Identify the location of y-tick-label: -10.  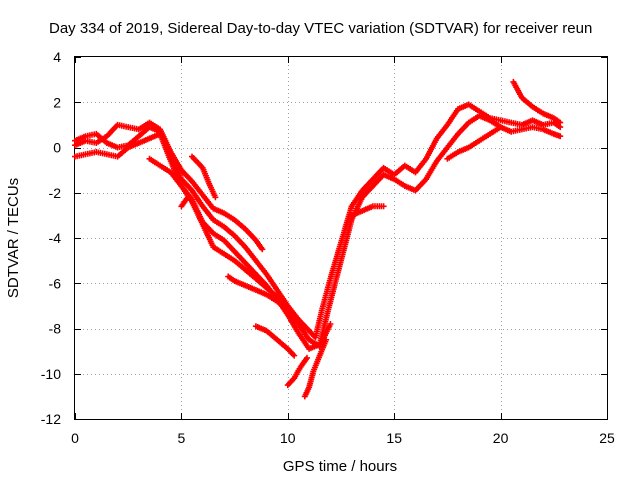
(51, 374).